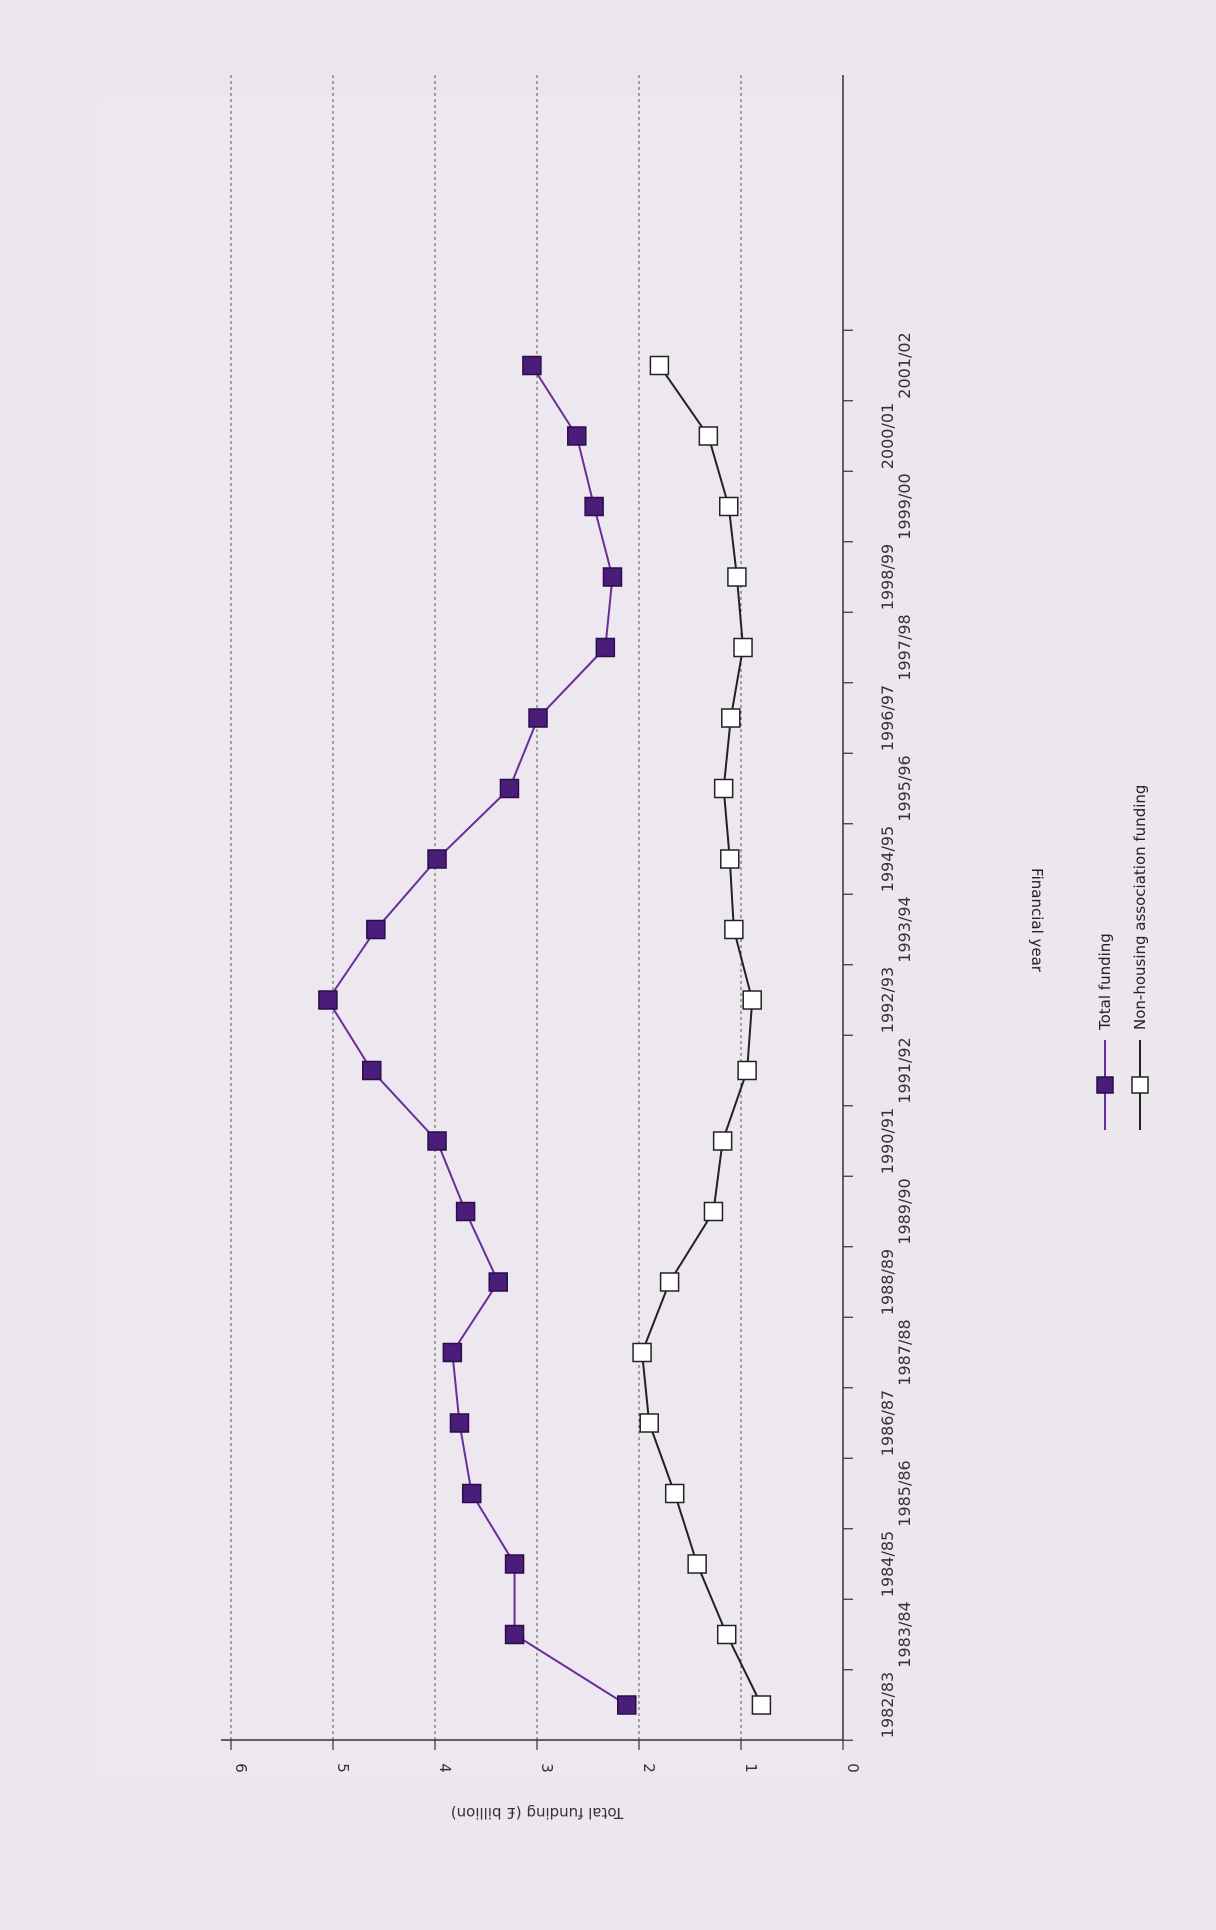  Describe the element at coordinates (537, 1813) in the screenshot. I see `value-axis-title: Total funding (£ billion)` at that location.